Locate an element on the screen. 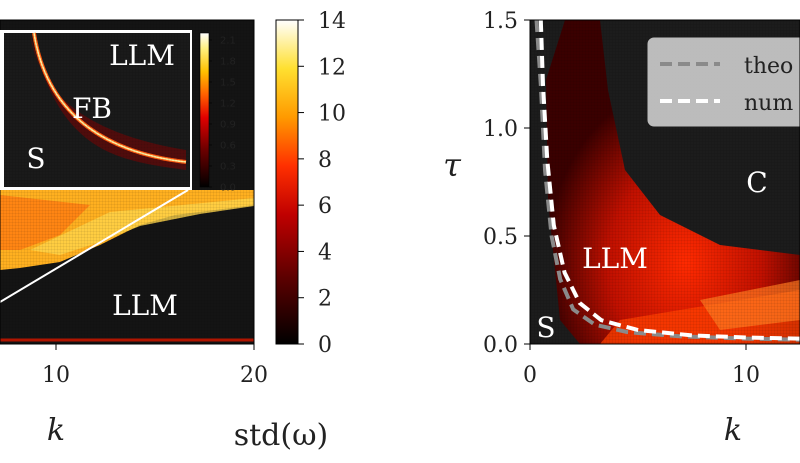  inset-colorbar-tick-label: 2.1 is located at coordinates (228, 41).